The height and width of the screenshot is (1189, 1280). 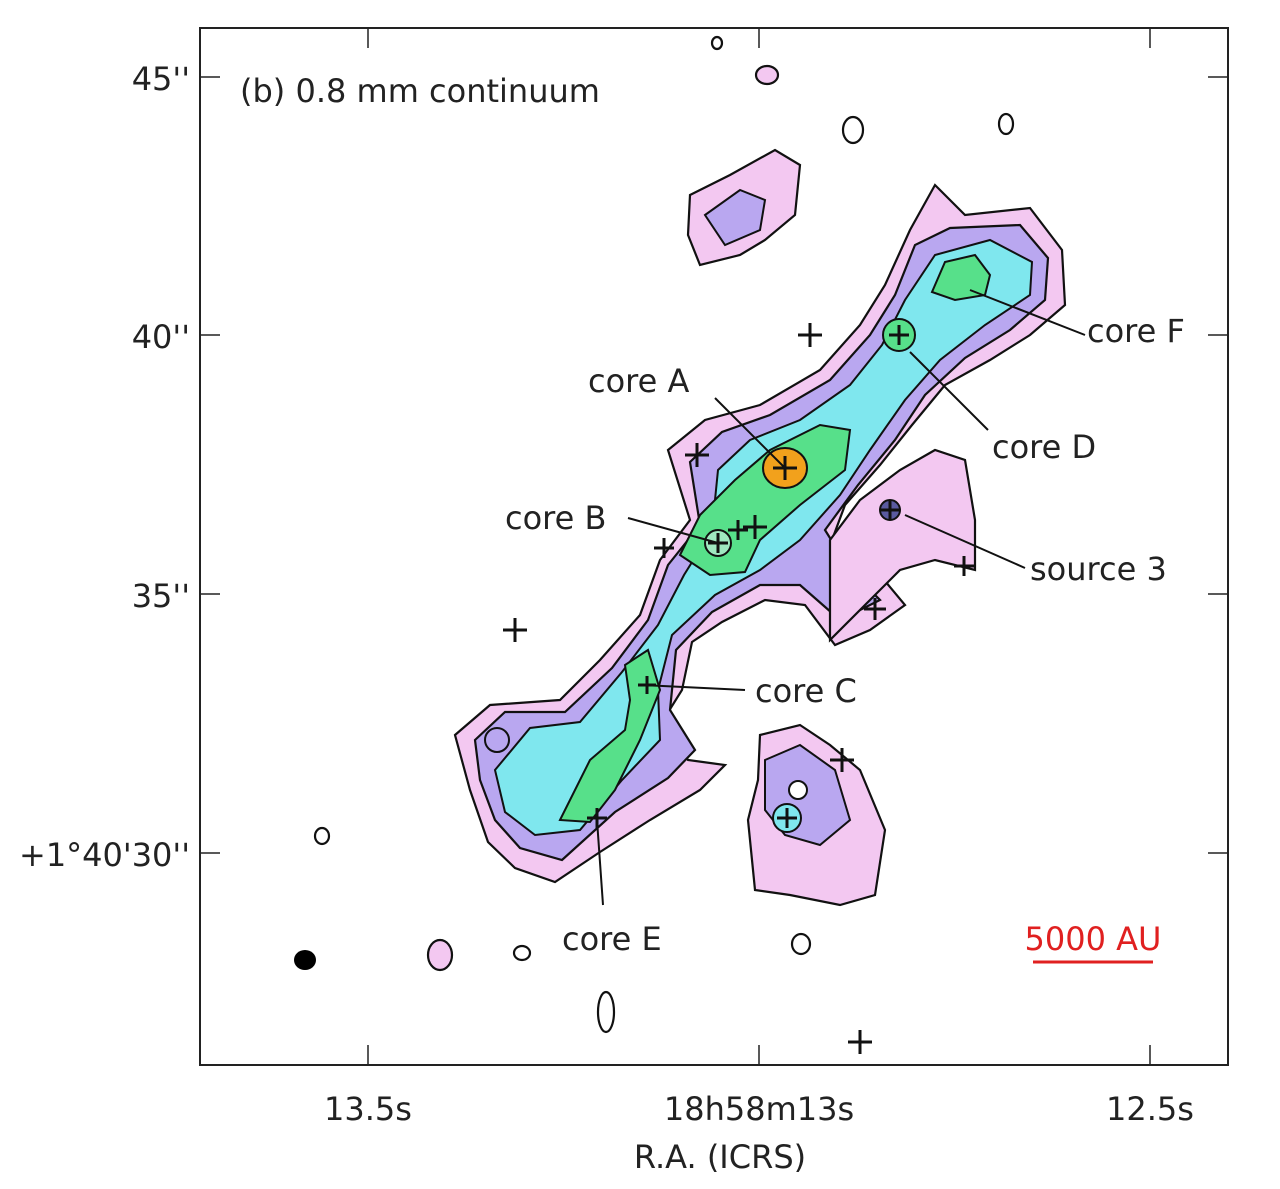 What do you see at coordinates (555, 518) in the screenshot?
I see `annotation: core B` at bounding box center [555, 518].